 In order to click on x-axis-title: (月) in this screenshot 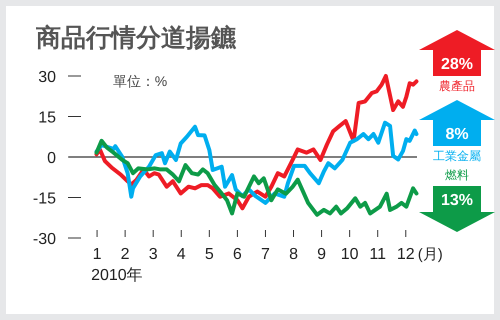, I will do `click(430, 254)`.